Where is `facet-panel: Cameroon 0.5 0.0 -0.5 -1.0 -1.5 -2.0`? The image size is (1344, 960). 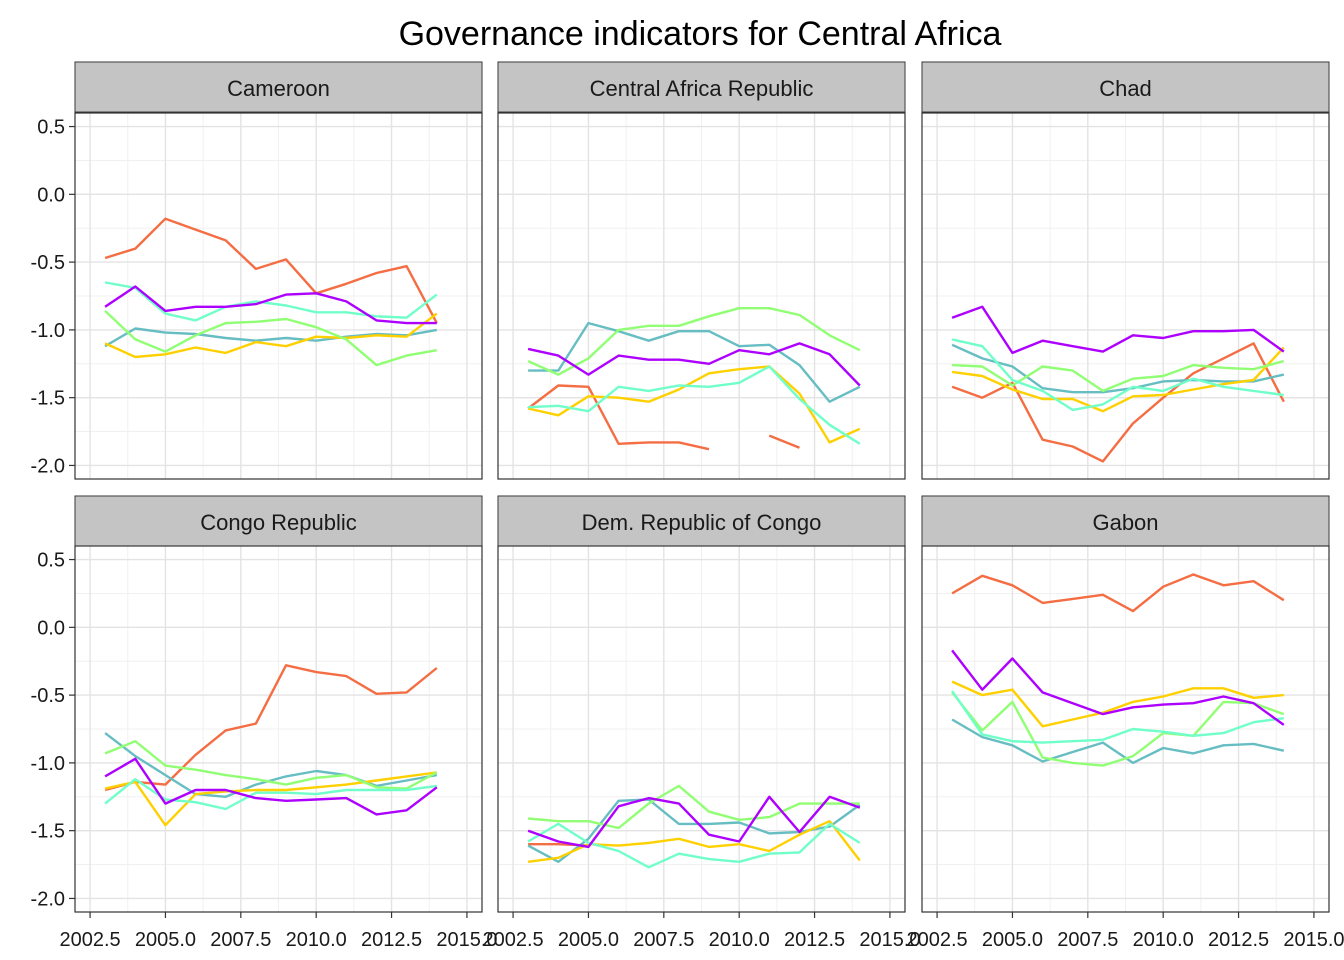 facet-panel: Cameroon 0.5 0.0 -0.5 -1.0 -1.5 -2.0 is located at coordinates (257, 270).